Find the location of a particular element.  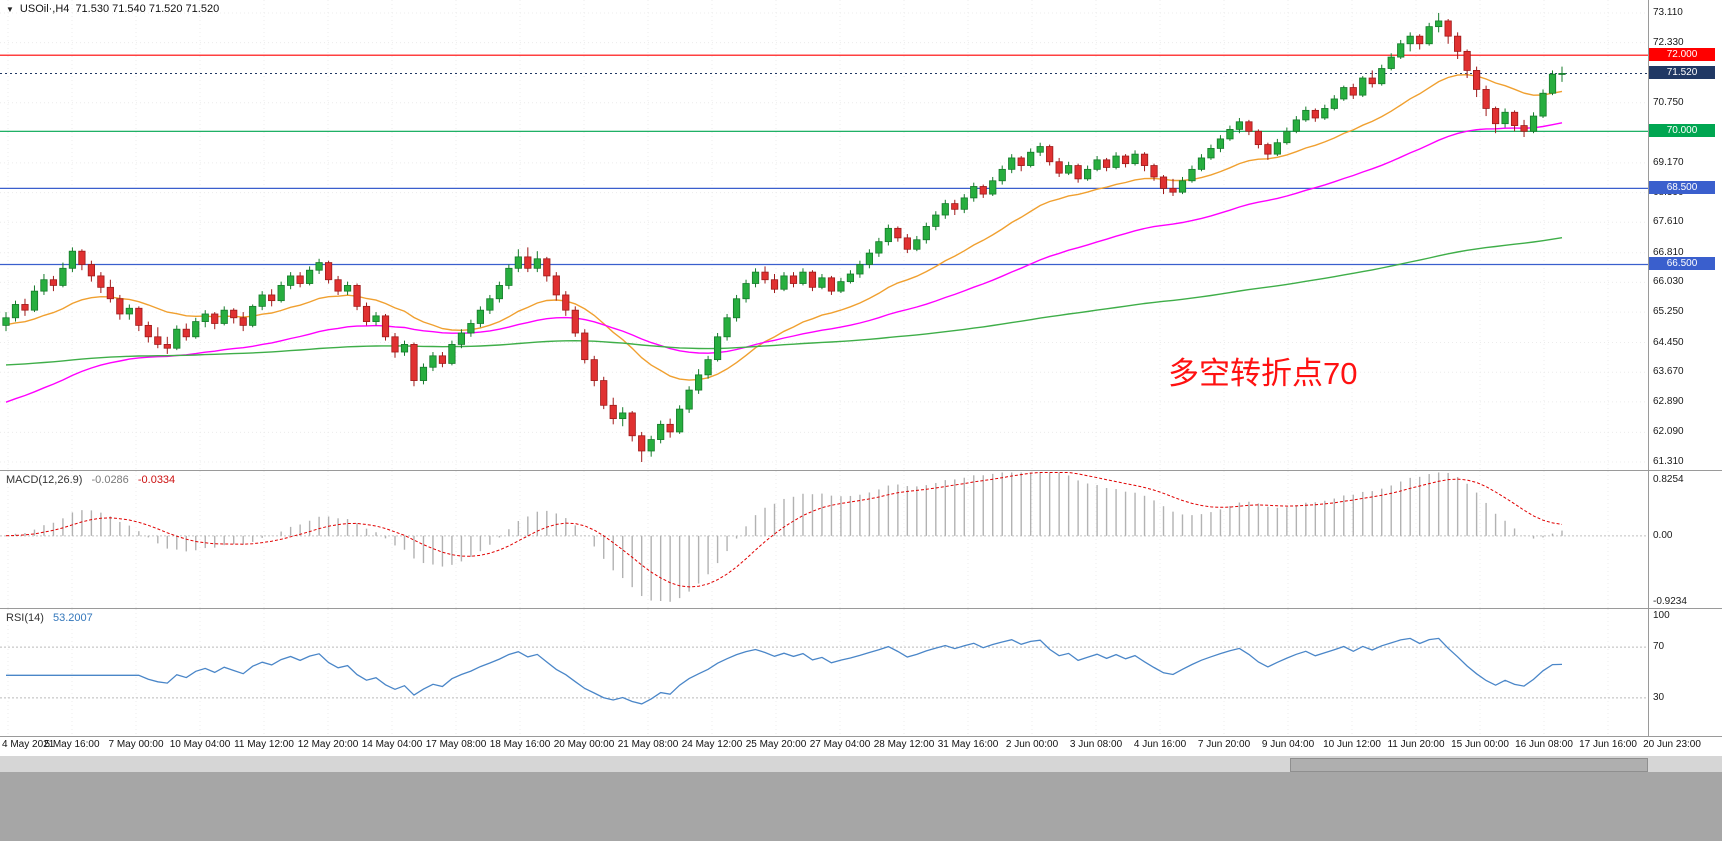

rsi-pane-canvas is located at coordinates (824, 672).